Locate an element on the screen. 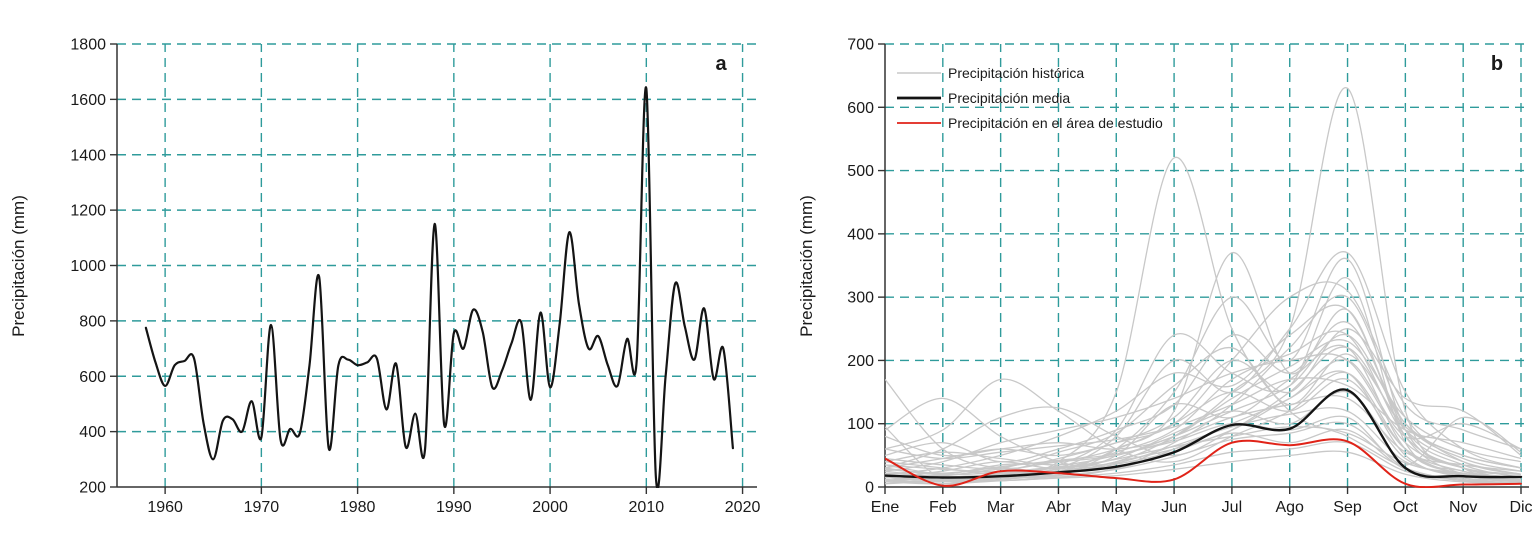 The width and height of the screenshot is (1539, 542). panel-b-month-label: Jun is located at coordinates (1174, 507).